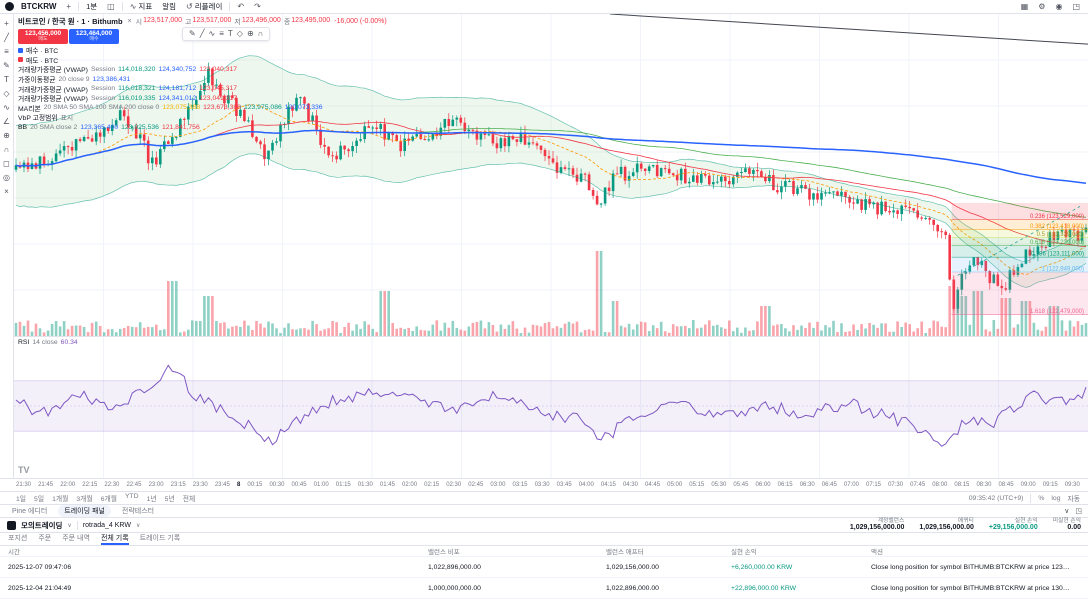 This screenshot has height=600, width=1088. What do you see at coordinates (1076, 6) in the screenshot?
I see `fullscreen-icon: ◳` at bounding box center [1076, 6].